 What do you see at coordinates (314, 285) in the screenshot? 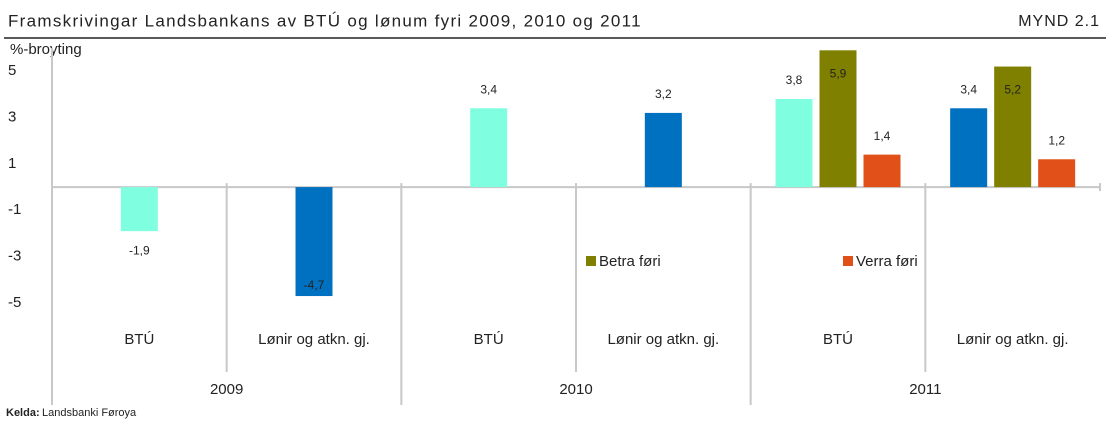
I see `data-label: -4,7` at bounding box center [314, 285].